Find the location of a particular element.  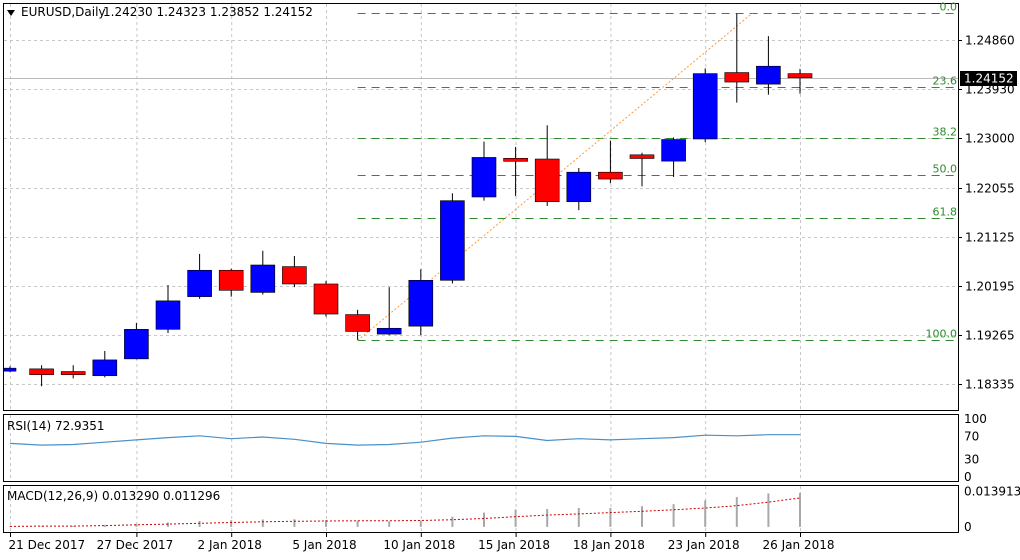

y-tick-label: 1.22055 is located at coordinates (990, 189).